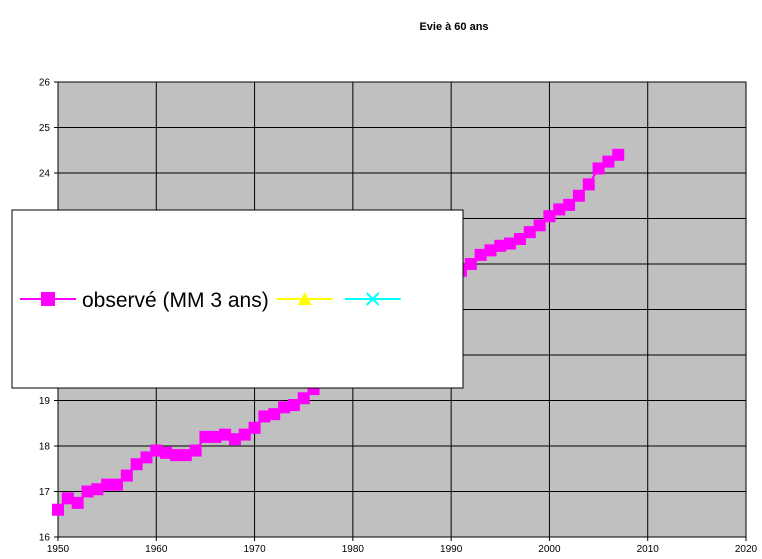 This screenshot has width=762, height=559. What do you see at coordinates (45, 492) in the screenshot?
I see `y-tick-label: 17` at bounding box center [45, 492].